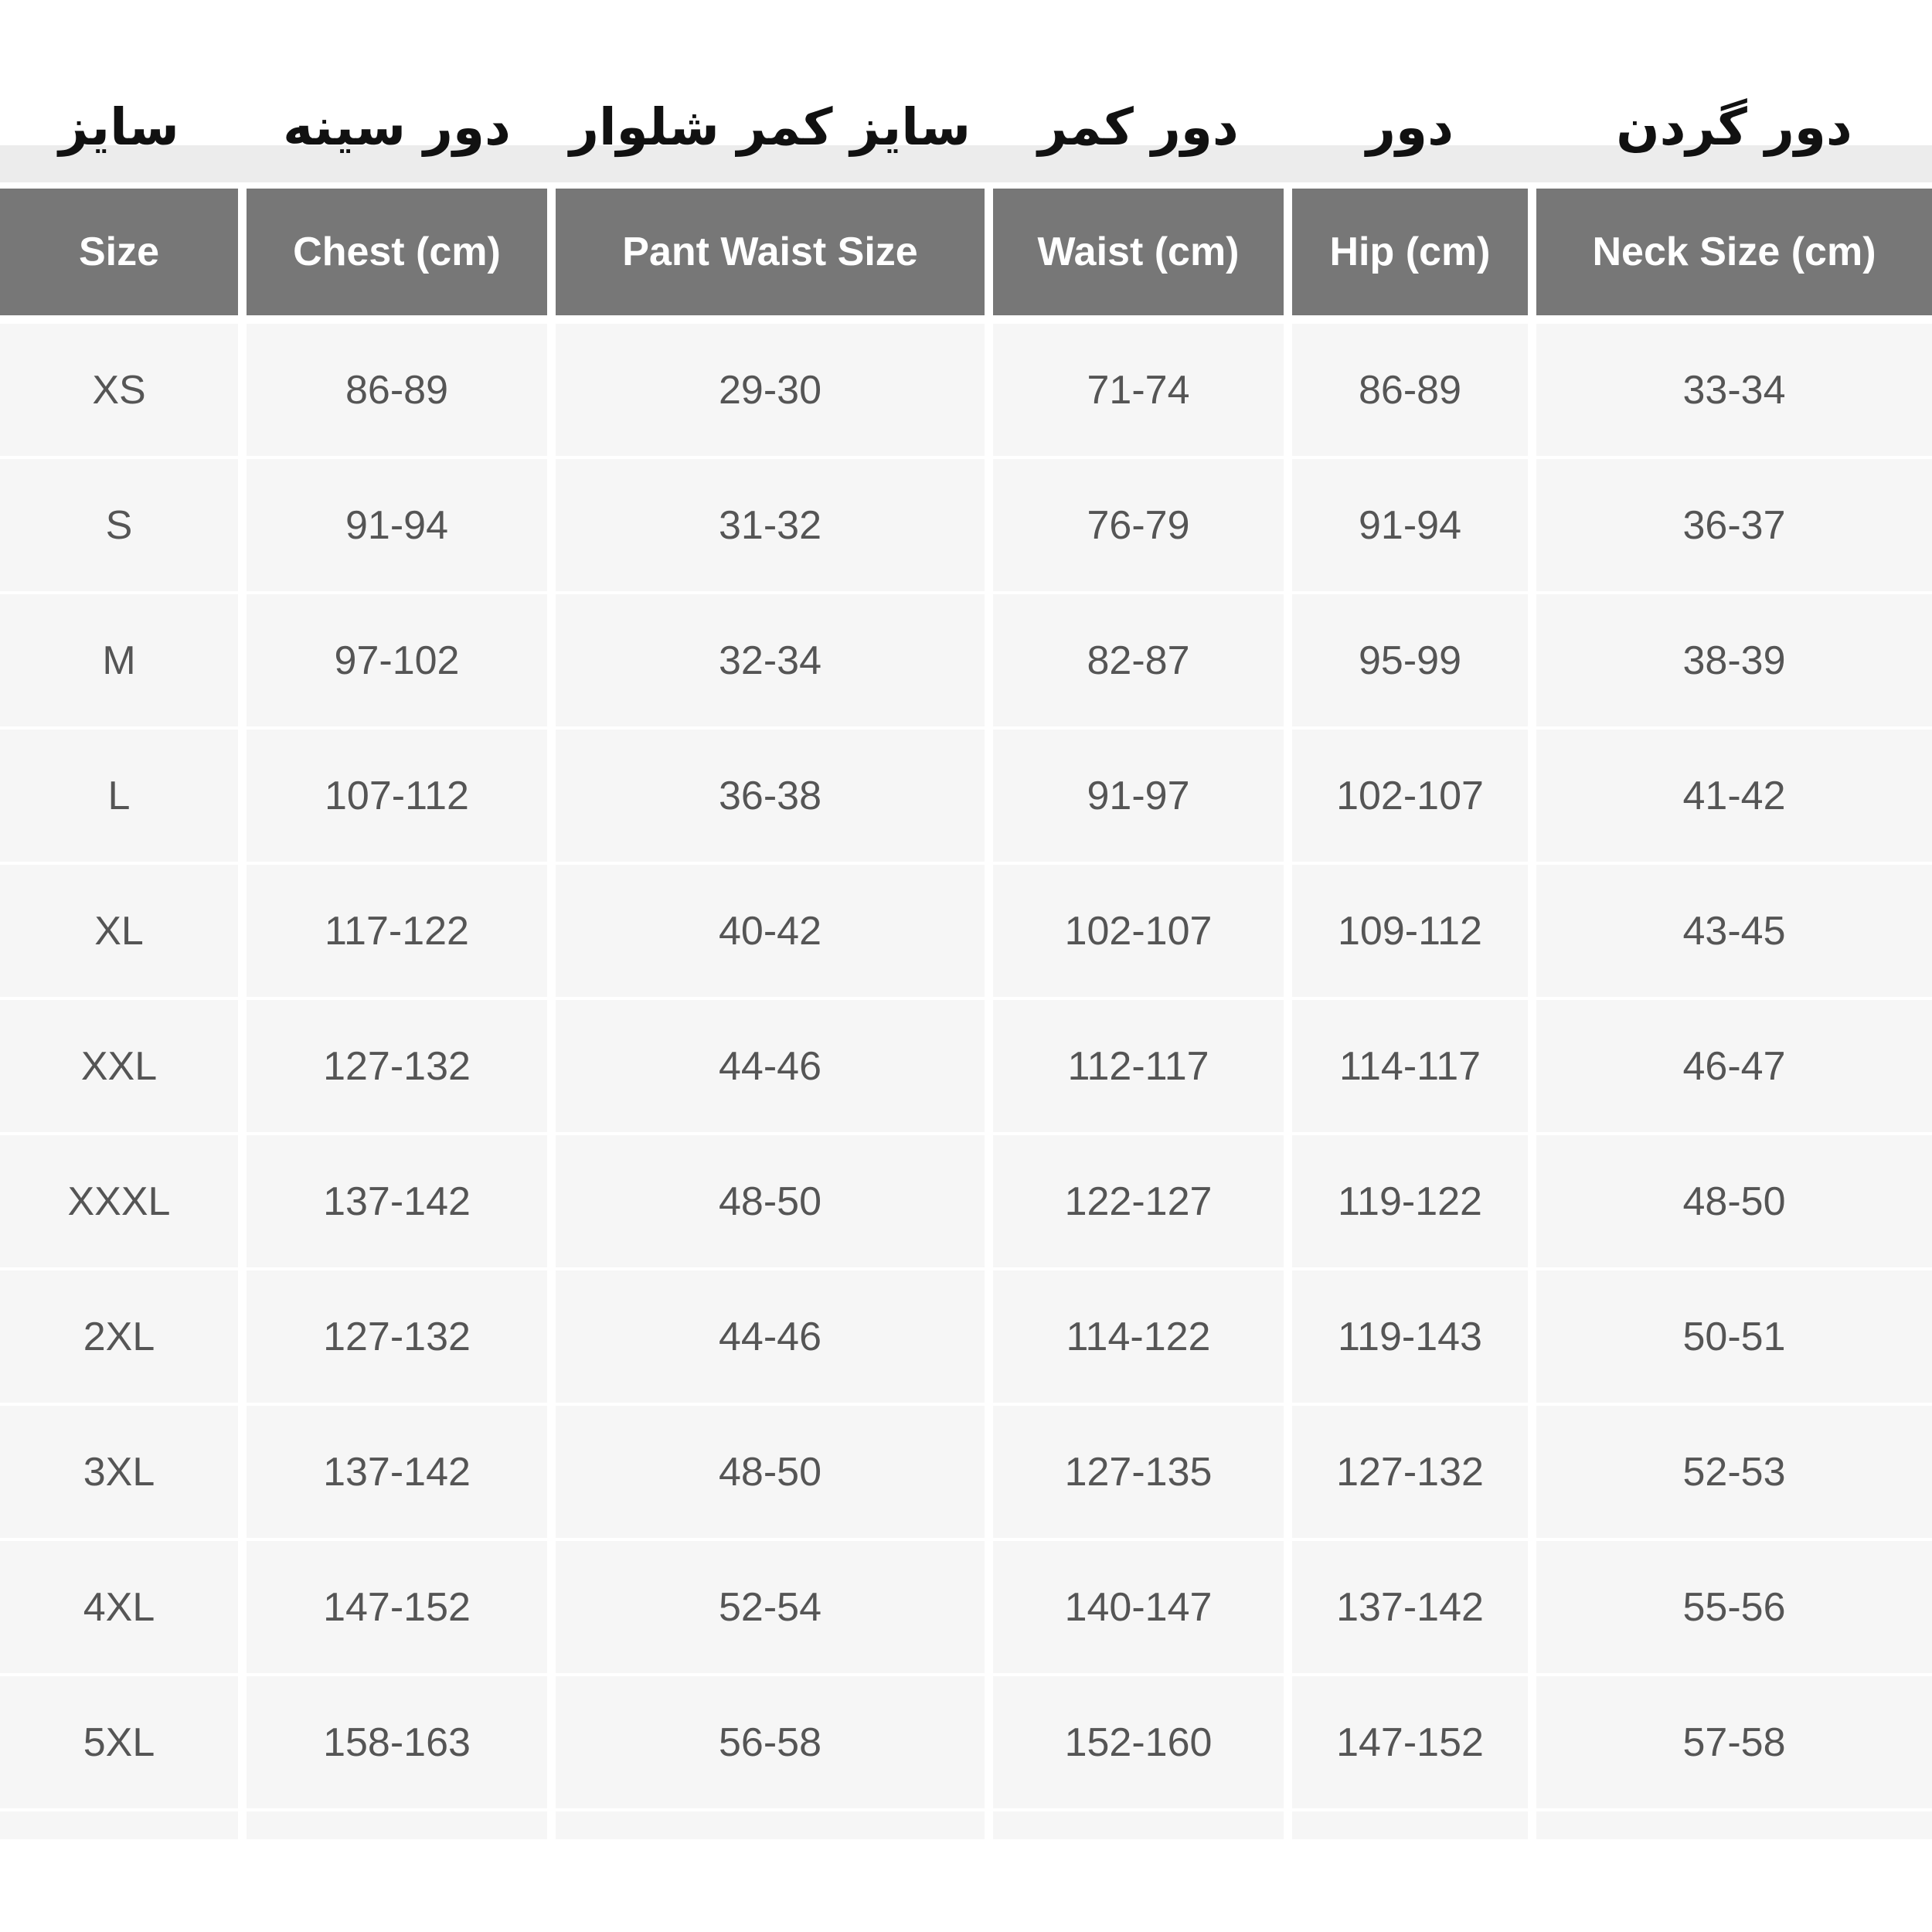 The height and width of the screenshot is (1932, 1932). What do you see at coordinates (1138, 525) in the screenshot?
I see `table-cell: 76-79` at bounding box center [1138, 525].